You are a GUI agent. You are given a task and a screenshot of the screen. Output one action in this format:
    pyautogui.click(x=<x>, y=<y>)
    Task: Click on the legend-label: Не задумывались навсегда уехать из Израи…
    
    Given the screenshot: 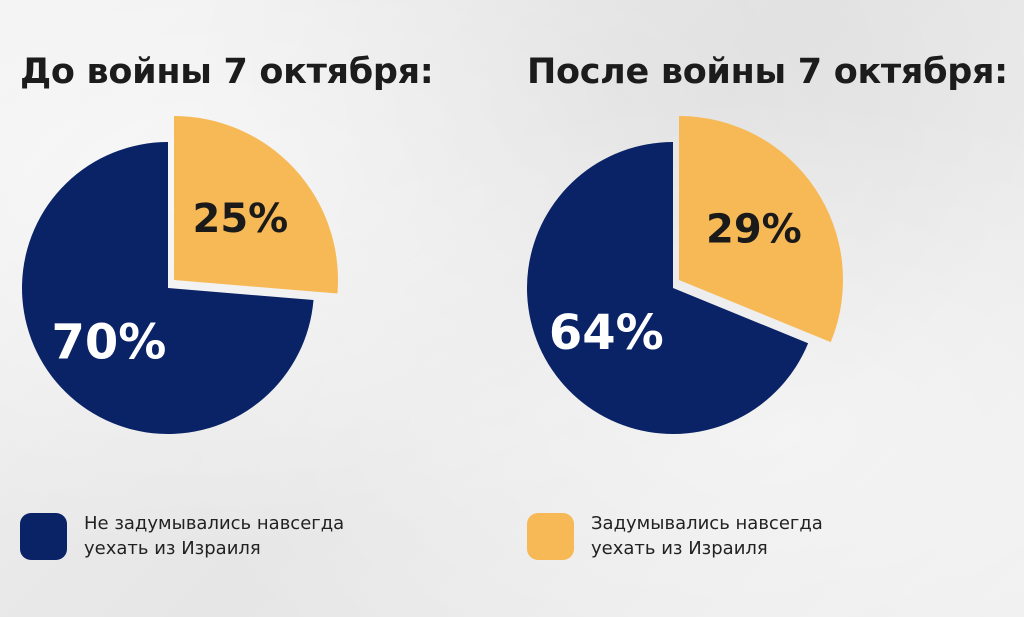 What is the action you would take?
    pyautogui.click(x=214, y=536)
    